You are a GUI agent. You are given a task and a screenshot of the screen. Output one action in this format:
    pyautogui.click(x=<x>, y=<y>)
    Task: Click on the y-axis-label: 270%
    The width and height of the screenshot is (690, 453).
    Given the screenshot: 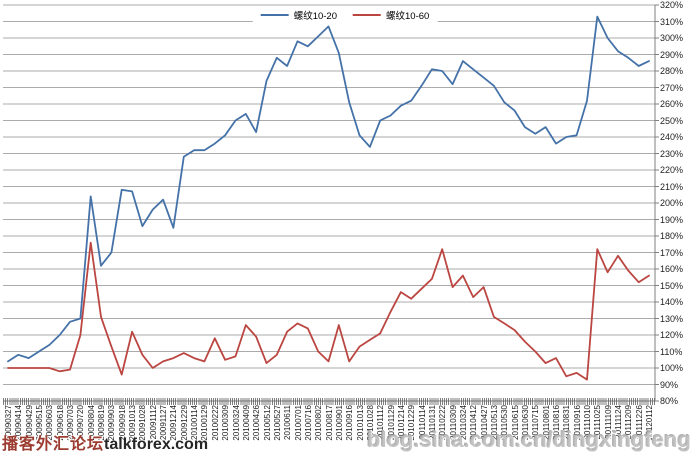 What is the action you would take?
    pyautogui.click(x=672, y=87)
    